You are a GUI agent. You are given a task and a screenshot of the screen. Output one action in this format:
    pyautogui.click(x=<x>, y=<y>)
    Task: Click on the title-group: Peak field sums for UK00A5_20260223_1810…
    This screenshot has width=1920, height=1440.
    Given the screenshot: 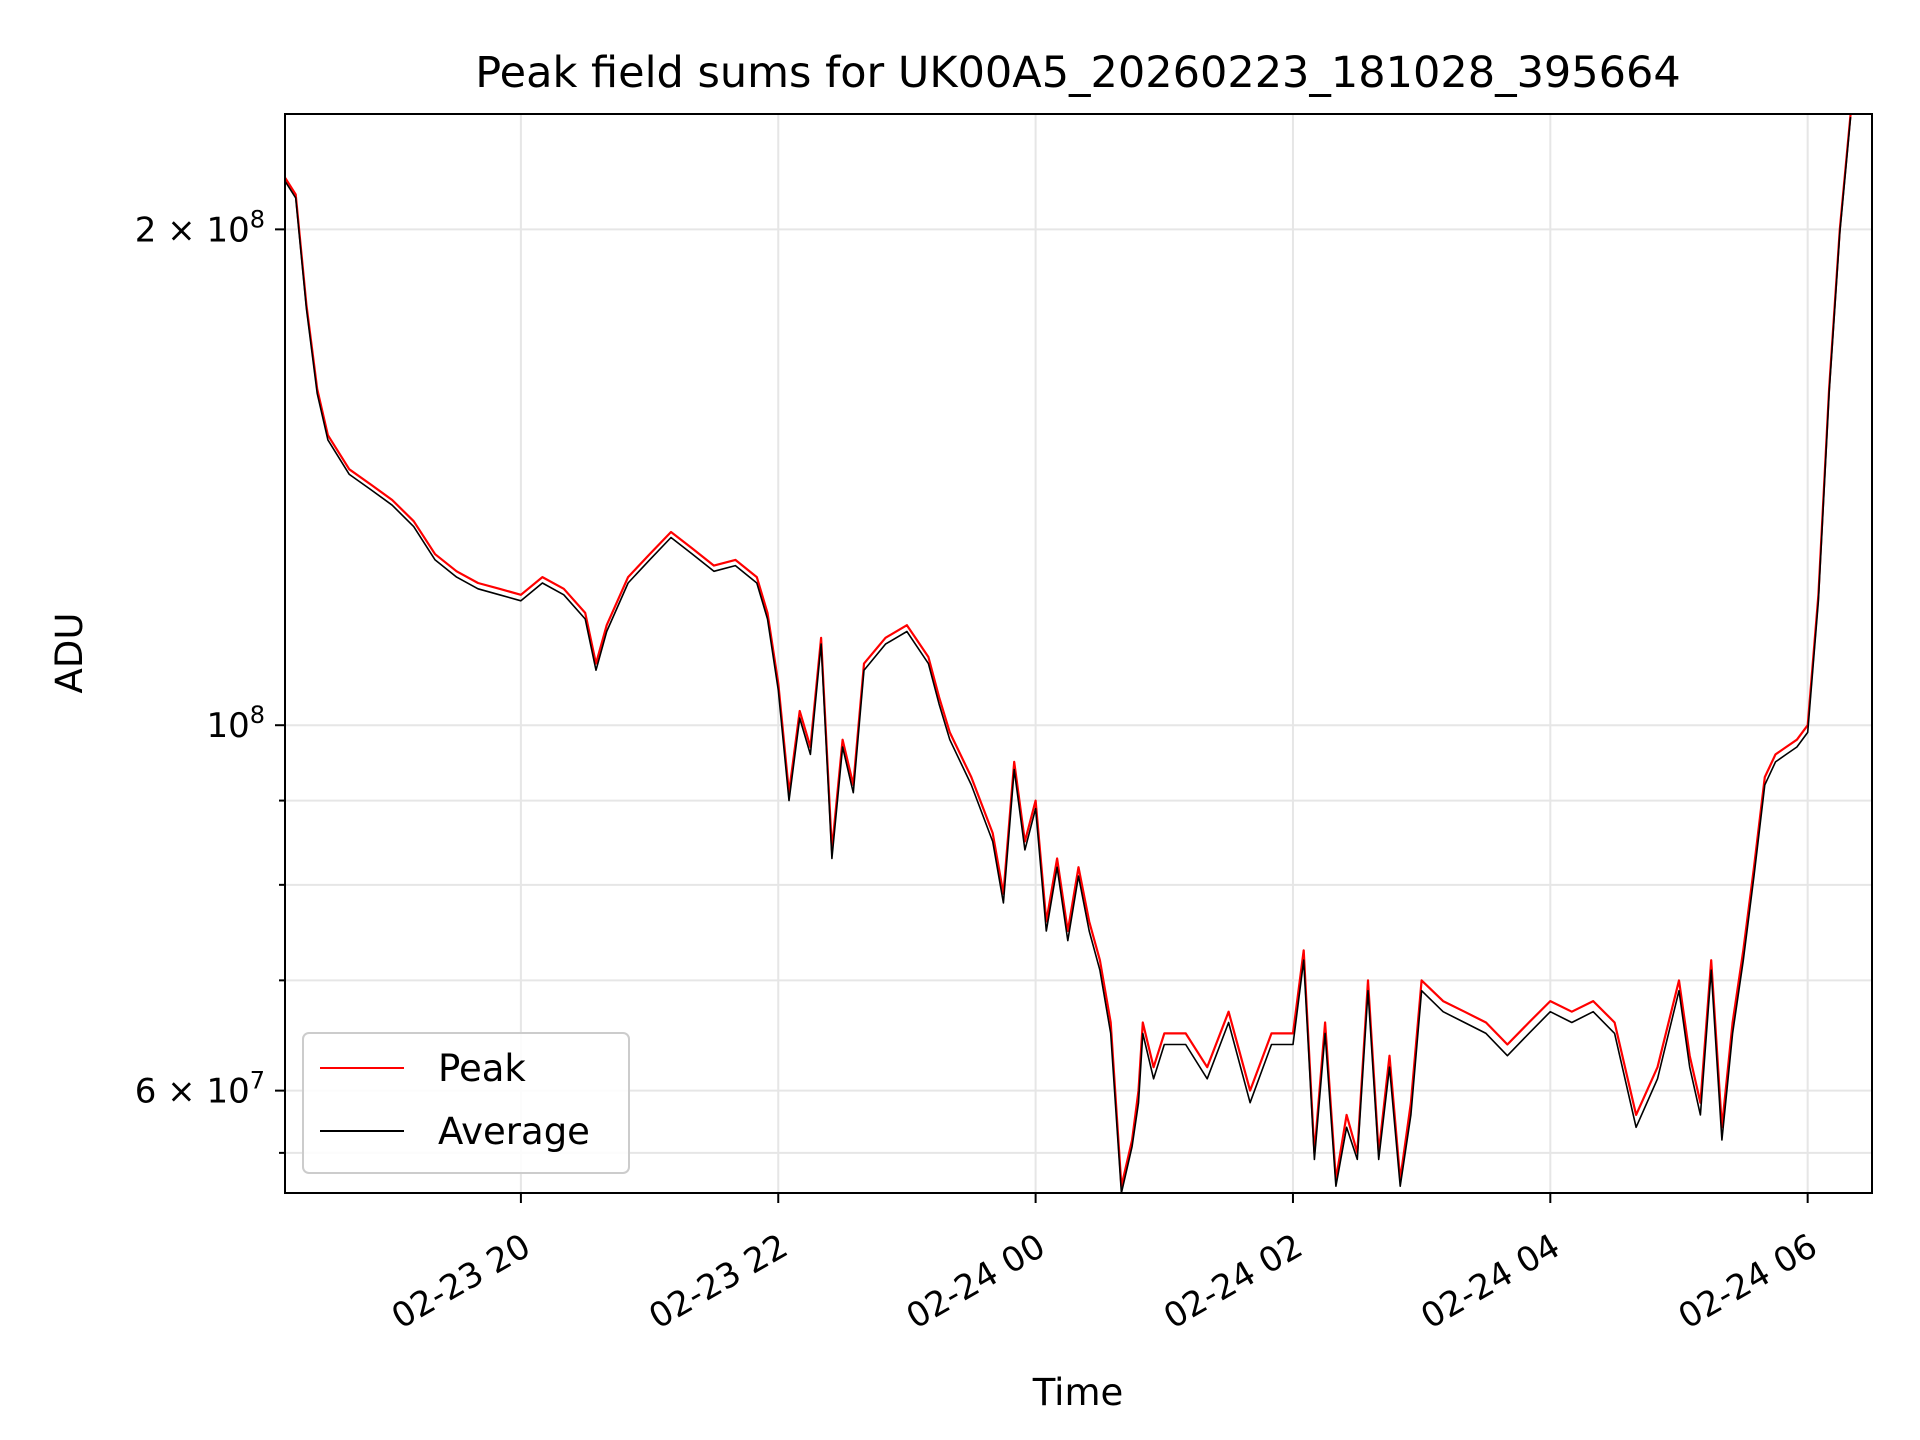 What is the action you would take?
    pyautogui.click(x=1077, y=73)
    